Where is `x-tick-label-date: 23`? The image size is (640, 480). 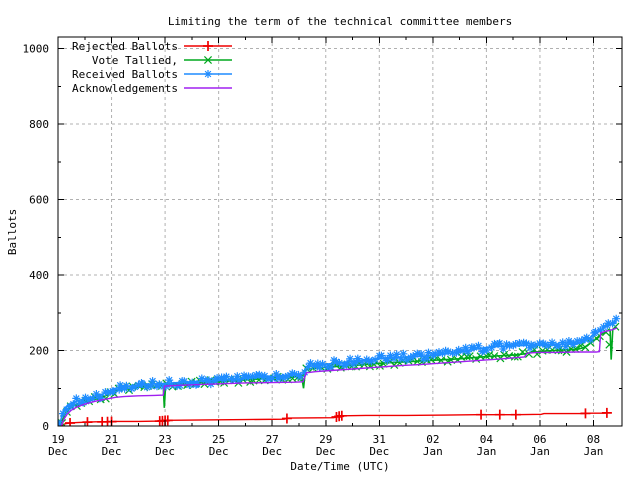 x-tick-label-date: 23 is located at coordinates (164, 439).